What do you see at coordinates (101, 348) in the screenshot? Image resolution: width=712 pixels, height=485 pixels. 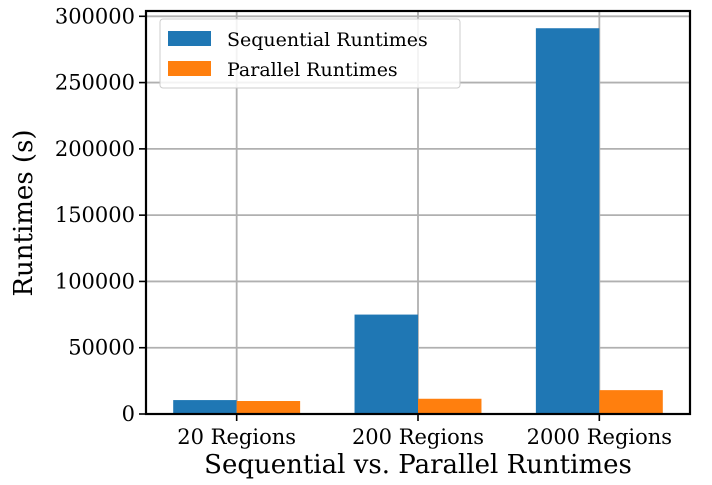 I see `y-tick-label: 50000` at bounding box center [101, 348].